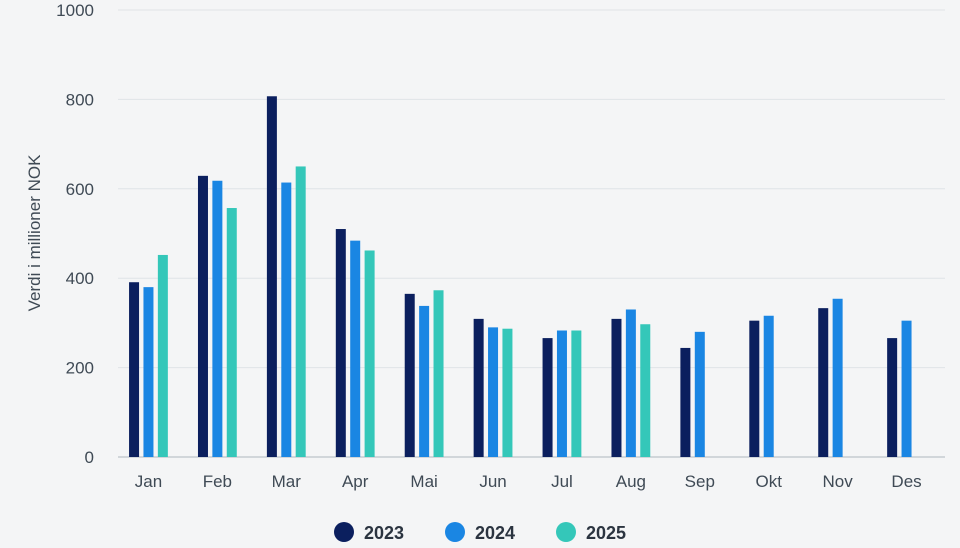 The width and height of the screenshot is (960, 548). What do you see at coordinates (562, 481) in the screenshot?
I see `x-tick-label: Jul` at bounding box center [562, 481].